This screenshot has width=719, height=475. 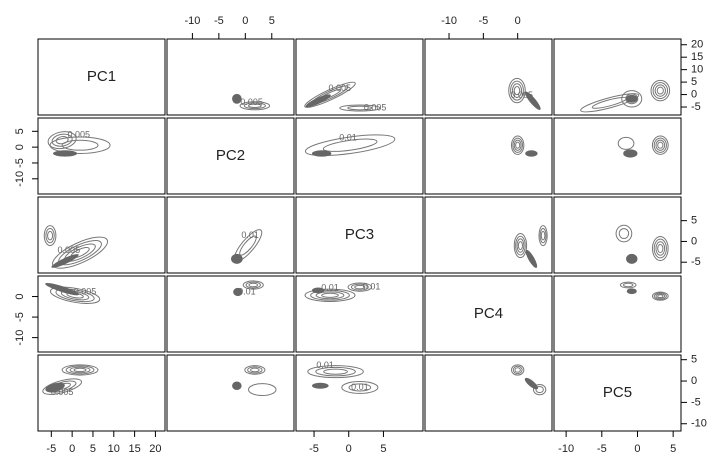 I want to click on y-tick-label: 15, so click(x=697, y=57).